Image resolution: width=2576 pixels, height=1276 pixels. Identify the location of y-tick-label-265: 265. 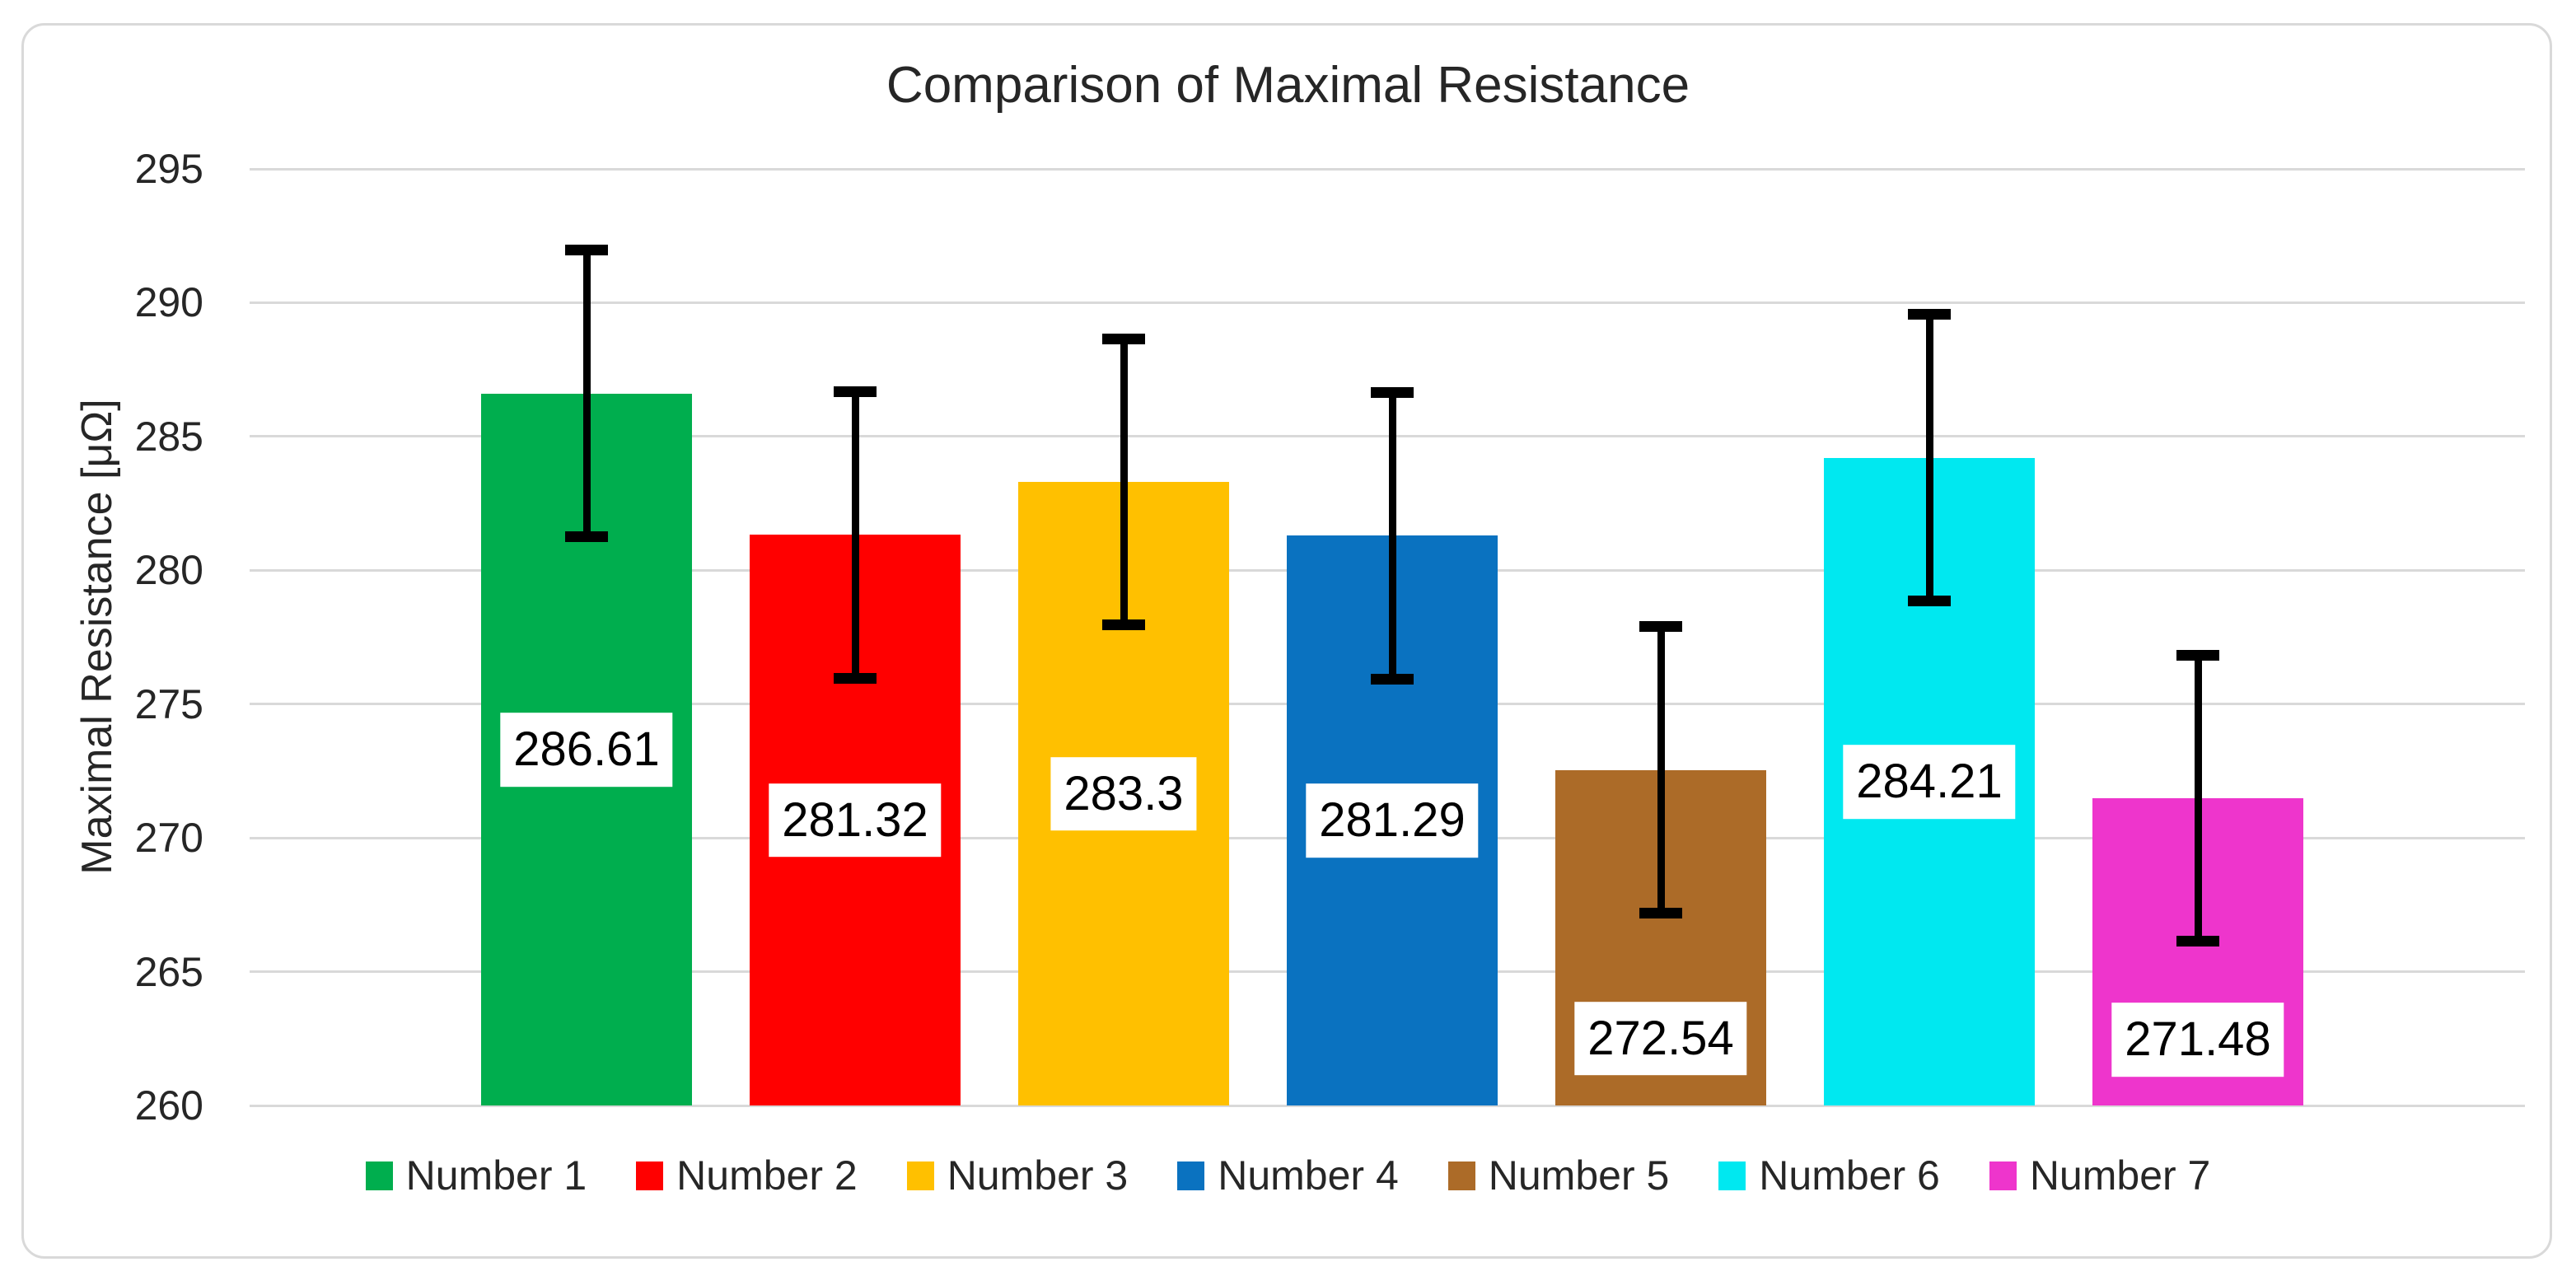
(168, 971).